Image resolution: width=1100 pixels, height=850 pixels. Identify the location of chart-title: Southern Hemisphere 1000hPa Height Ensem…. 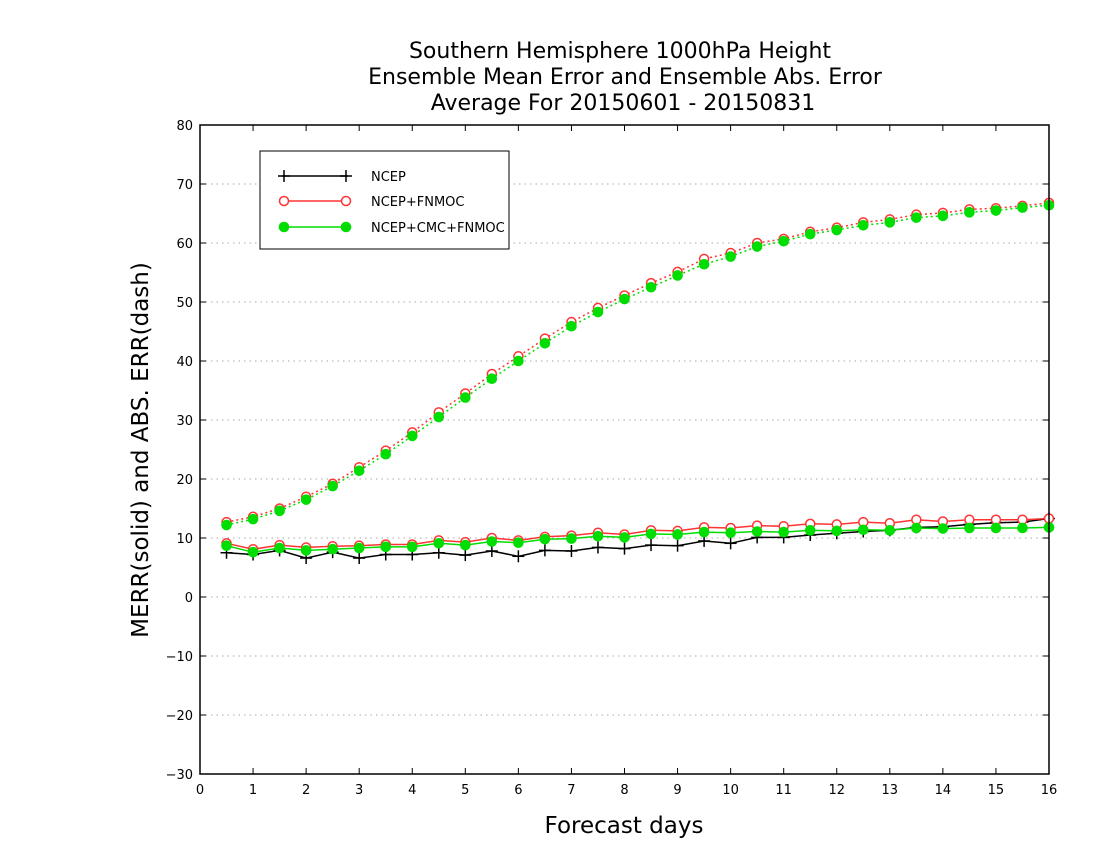
(625, 77).